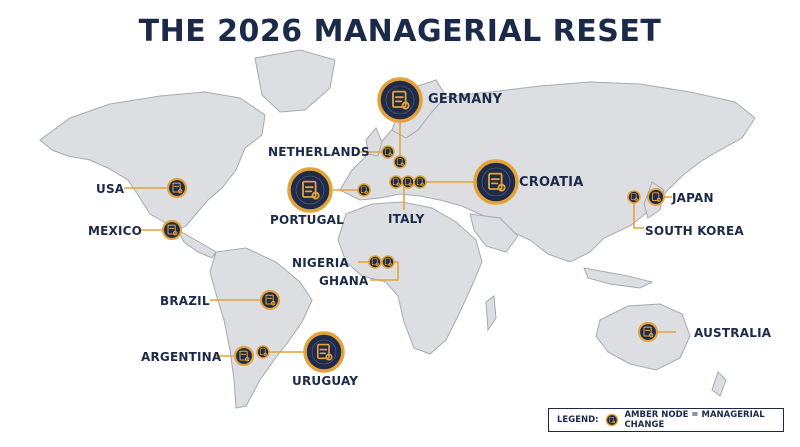 The image size is (800, 447). I want to click on label-mexico: MEXICO, so click(115, 231).